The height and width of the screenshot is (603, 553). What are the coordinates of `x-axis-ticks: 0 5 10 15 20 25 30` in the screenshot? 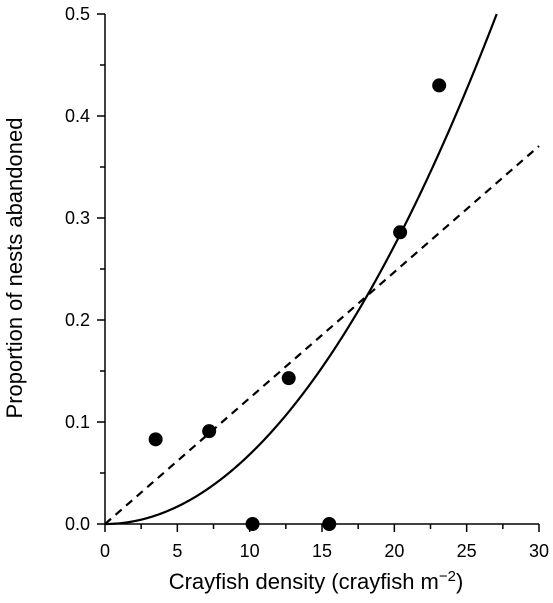 It's located at (324, 542).